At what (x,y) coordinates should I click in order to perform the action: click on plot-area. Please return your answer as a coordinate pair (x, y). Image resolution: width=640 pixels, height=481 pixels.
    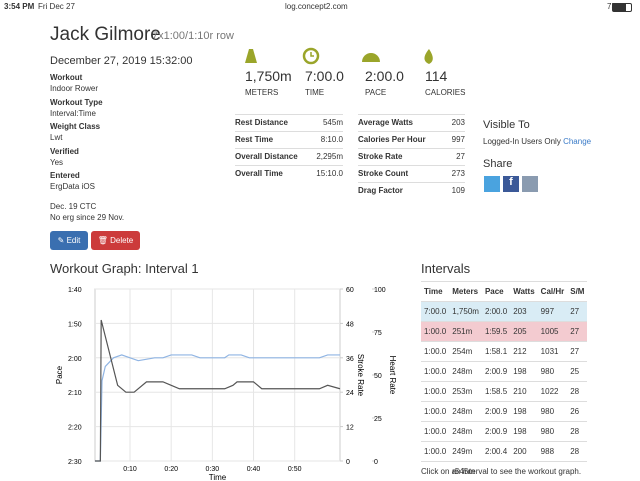
    Looking at the image, I should click on (217, 375).